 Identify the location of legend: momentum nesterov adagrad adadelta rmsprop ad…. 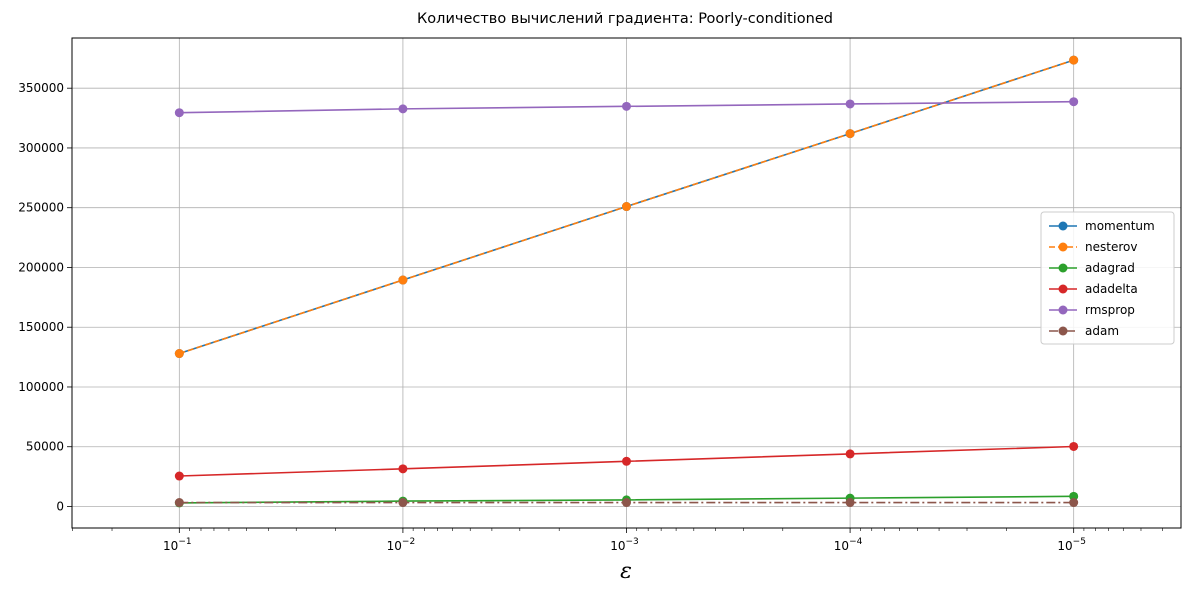
(1107, 278).